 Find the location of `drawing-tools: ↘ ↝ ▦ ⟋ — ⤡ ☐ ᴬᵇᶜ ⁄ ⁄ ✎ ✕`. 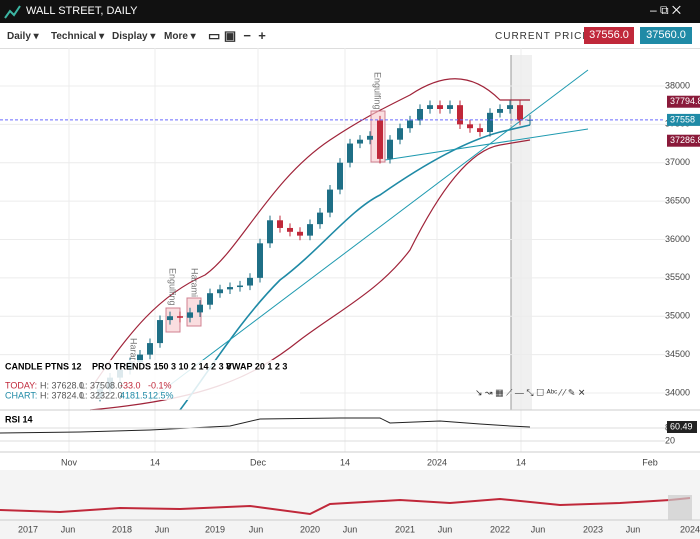

drawing-tools: ↘ ↝ ▦ ⟋ — ⤡ ☐ ᴬᵇᶜ ⁄ ⁄ ✎ ✕ is located at coordinates (530, 392).